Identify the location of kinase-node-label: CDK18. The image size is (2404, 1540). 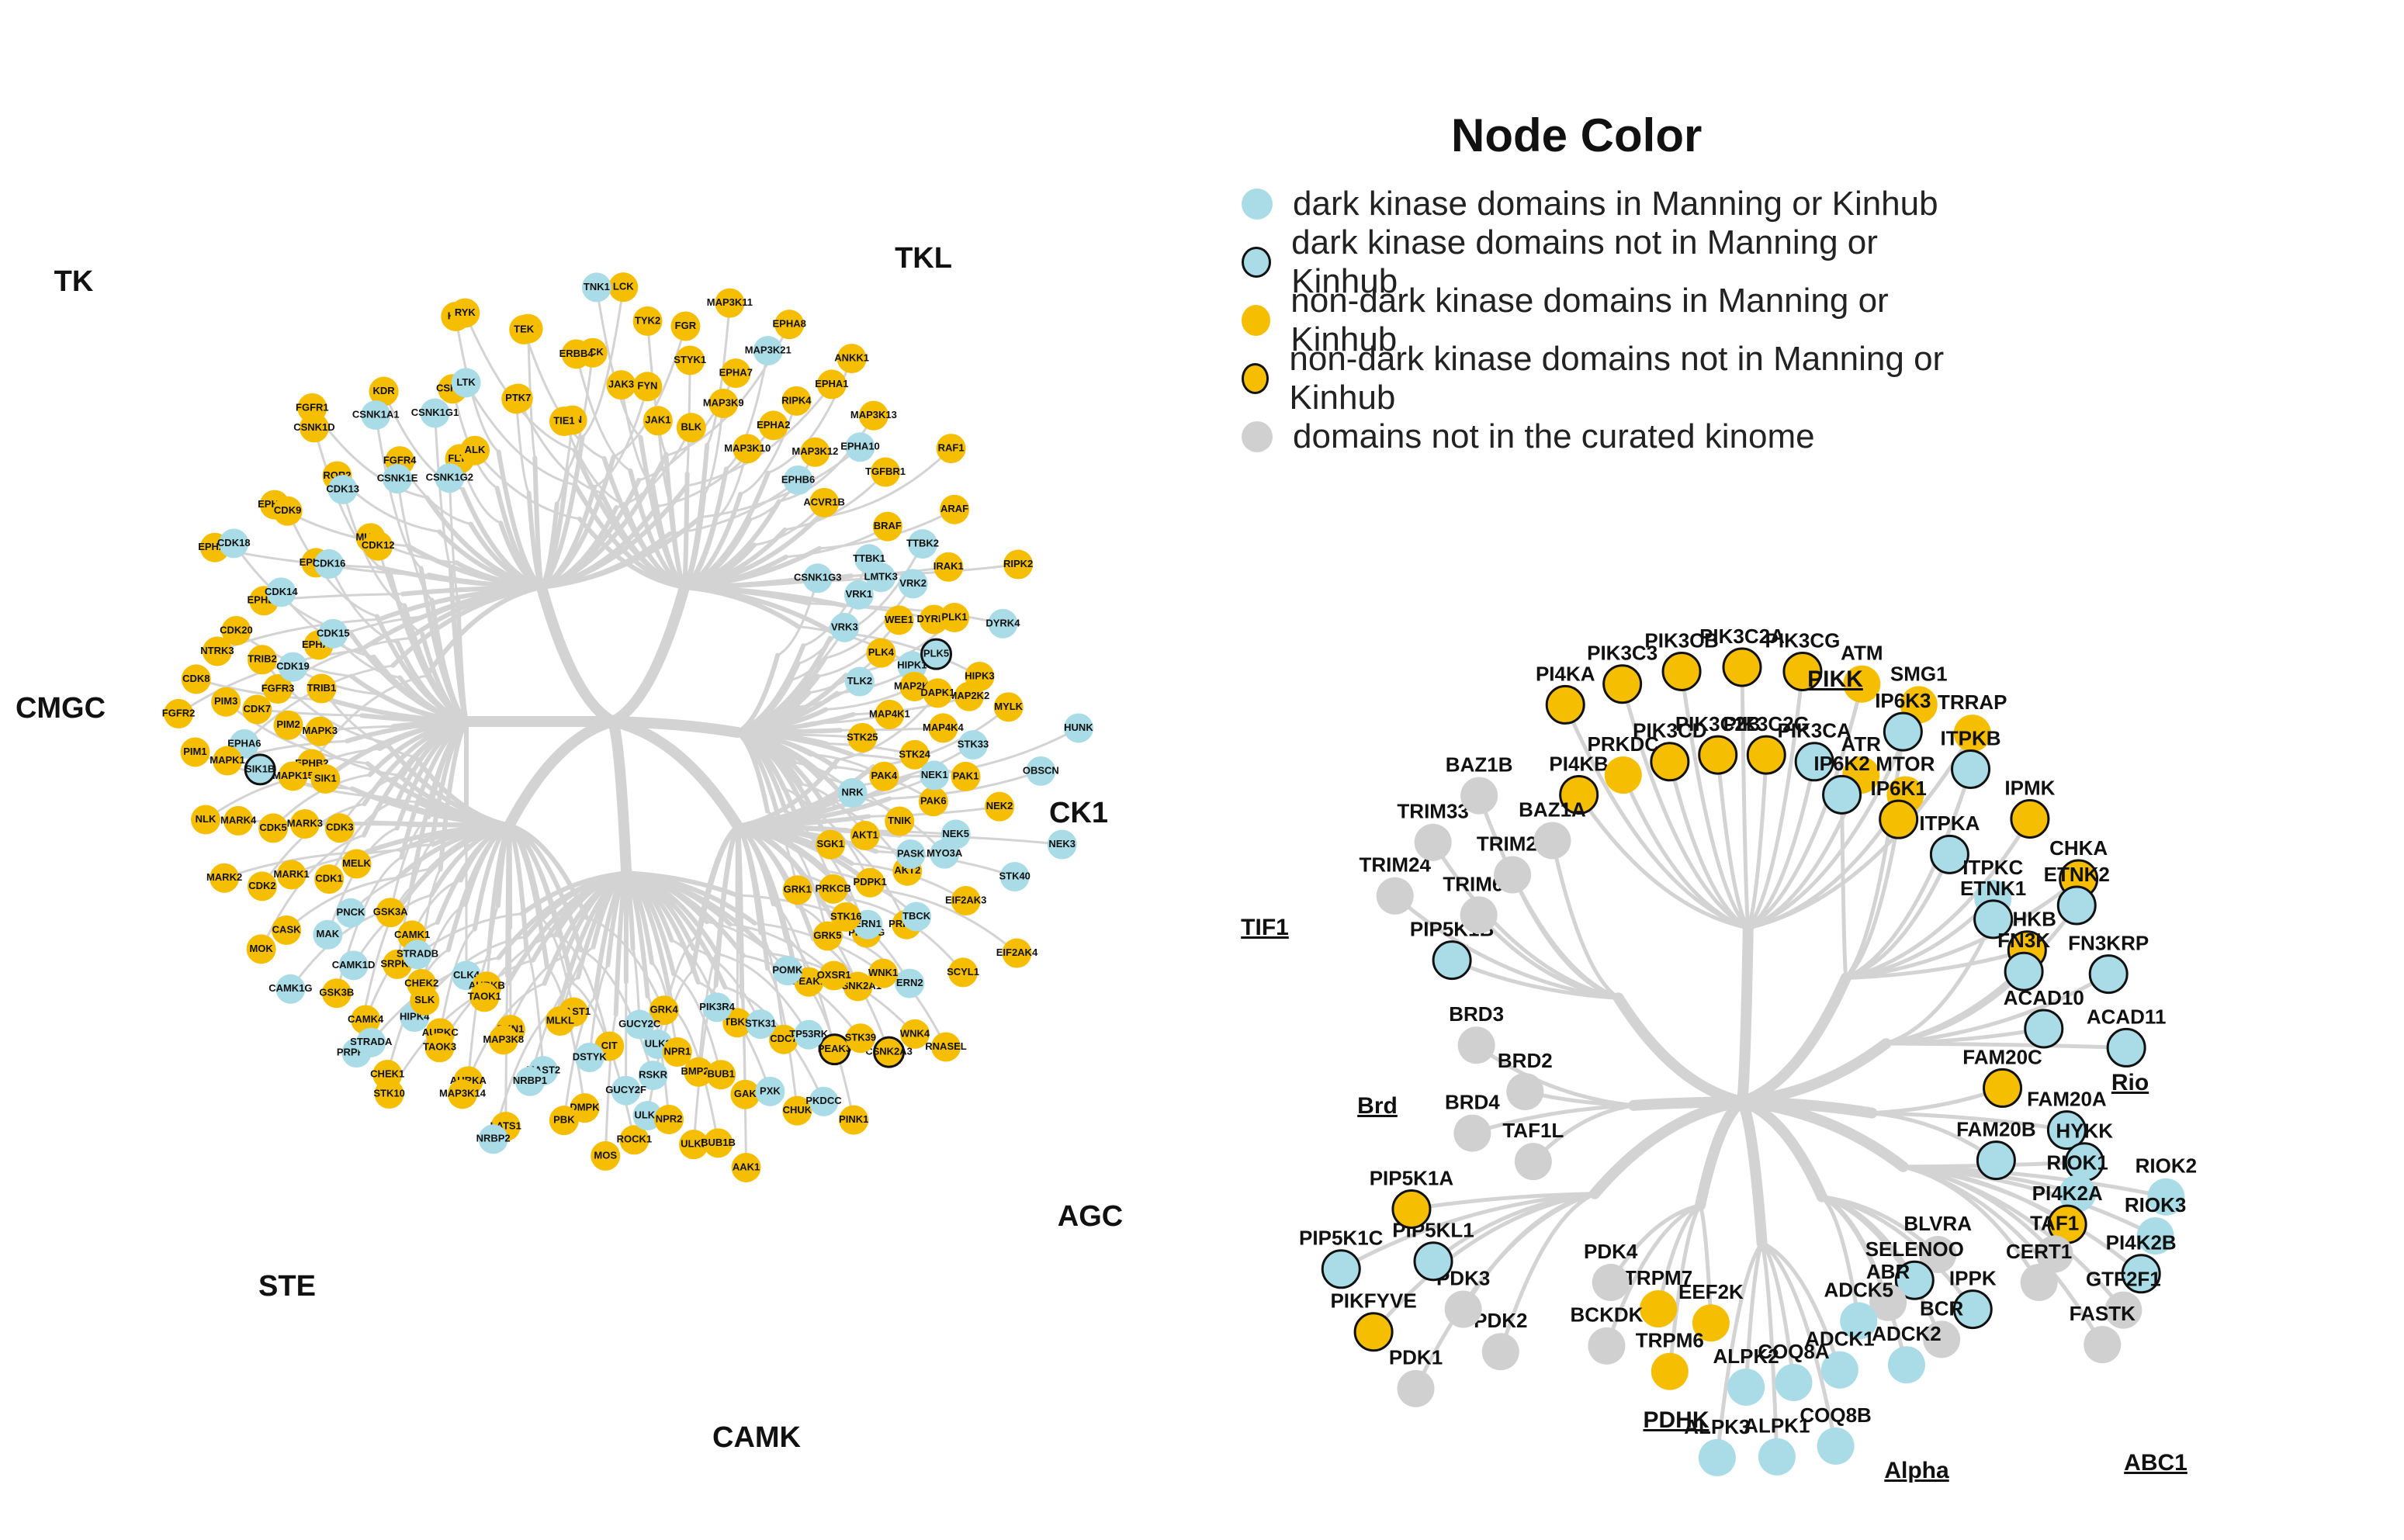
(234, 543).